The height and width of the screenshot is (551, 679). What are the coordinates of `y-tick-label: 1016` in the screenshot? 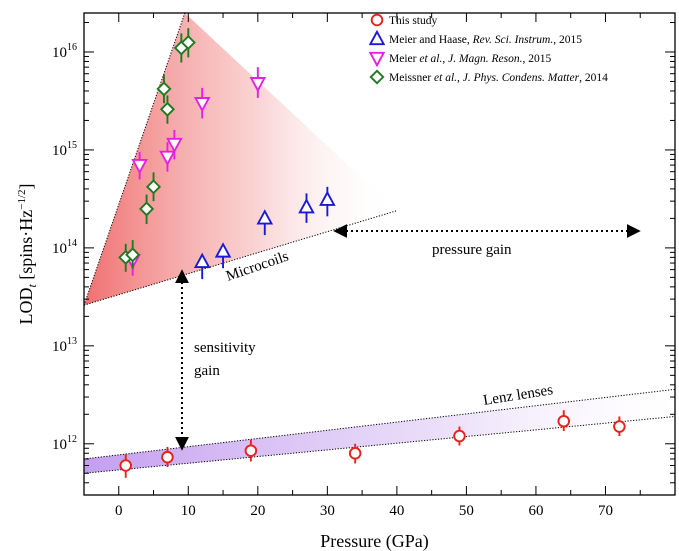 It's located at (64, 51).